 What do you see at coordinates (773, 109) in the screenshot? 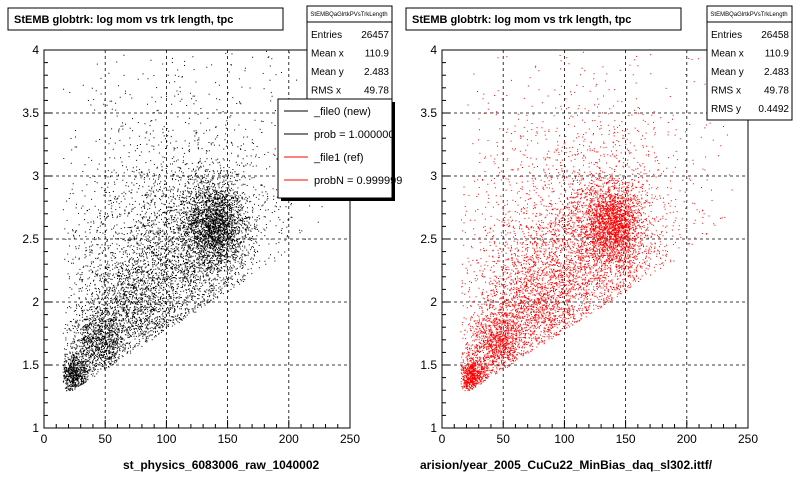
I see `stats-value: 0.4492` at bounding box center [773, 109].